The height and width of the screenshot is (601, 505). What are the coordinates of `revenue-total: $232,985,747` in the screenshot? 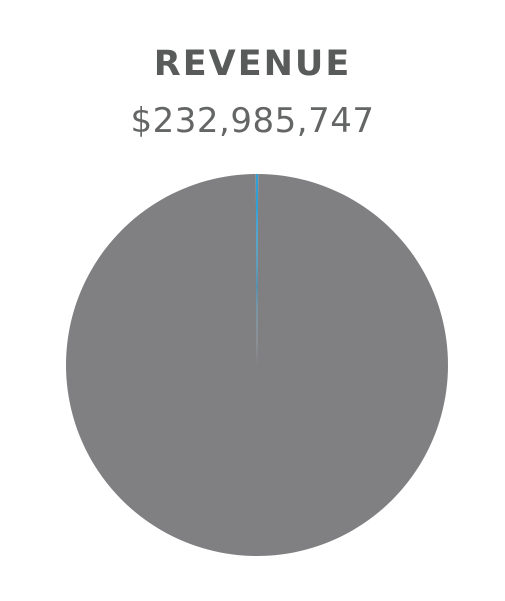 It's located at (252, 121).